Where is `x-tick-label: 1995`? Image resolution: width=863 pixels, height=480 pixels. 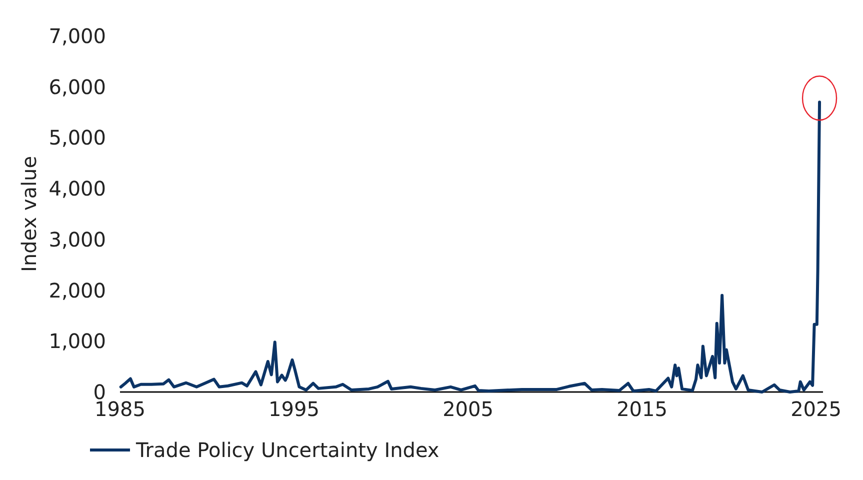 x-tick-label: 1995 is located at coordinates (294, 409).